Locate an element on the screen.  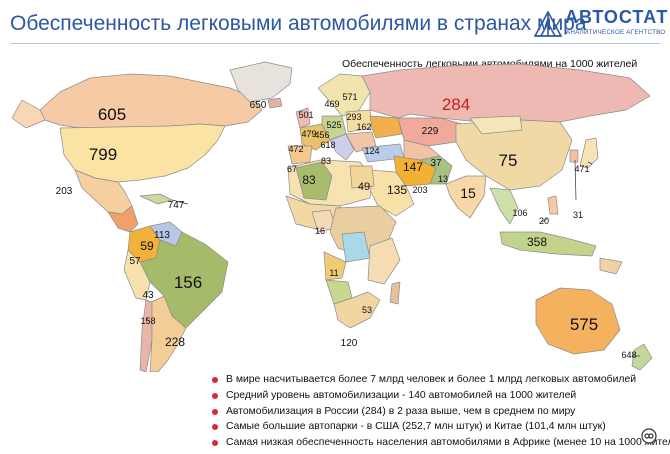
italy-region is located at coordinates (342, 147).